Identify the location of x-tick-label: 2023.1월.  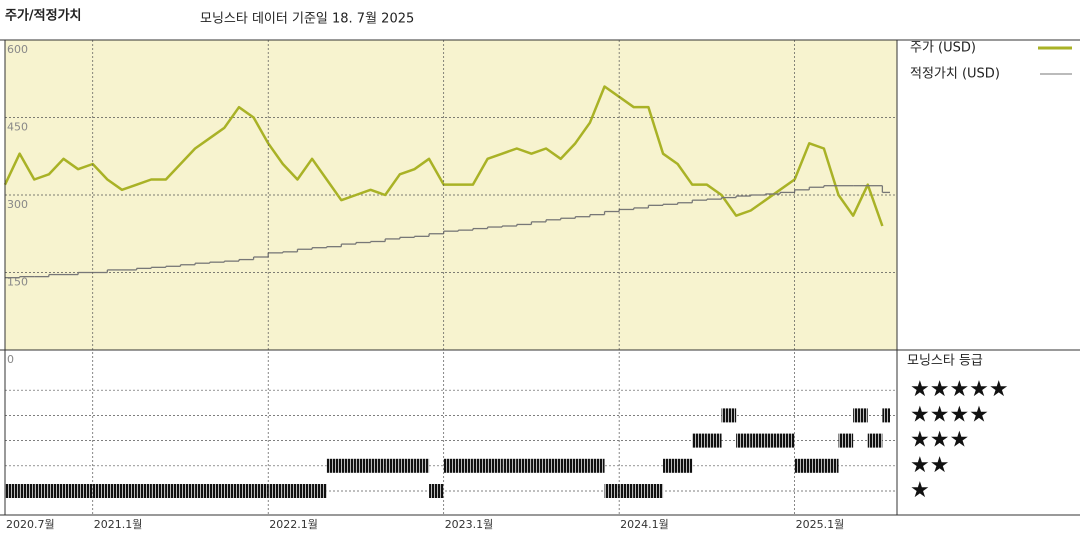
(469, 524).